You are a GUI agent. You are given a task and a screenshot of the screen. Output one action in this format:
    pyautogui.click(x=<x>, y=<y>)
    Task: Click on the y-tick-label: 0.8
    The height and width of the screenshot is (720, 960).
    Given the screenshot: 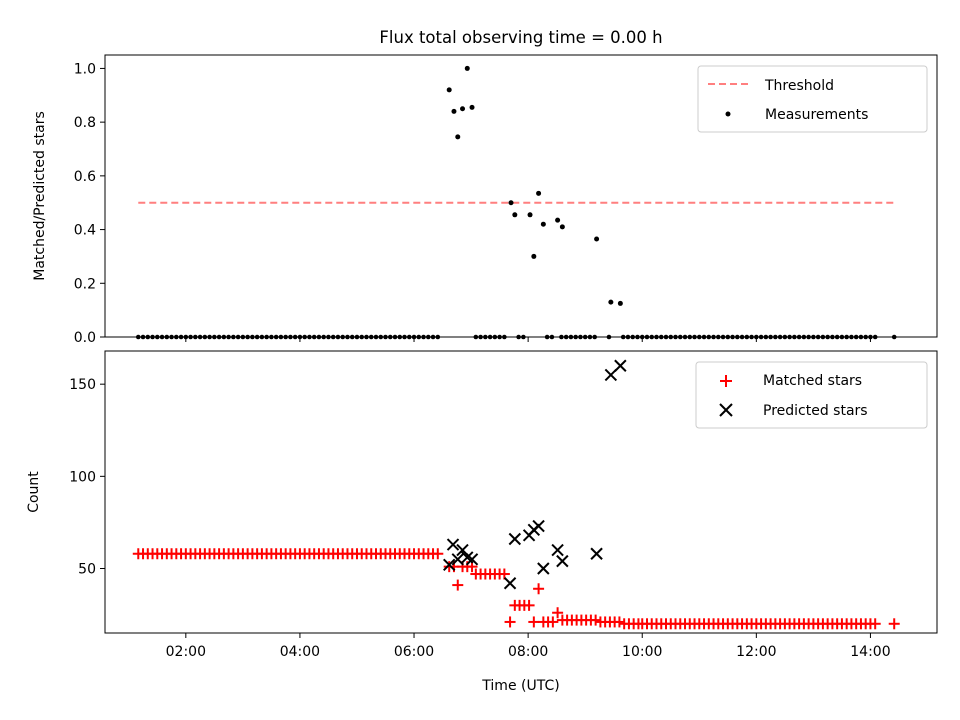 What is the action you would take?
    pyautogui.click(x=85, y=123)
    